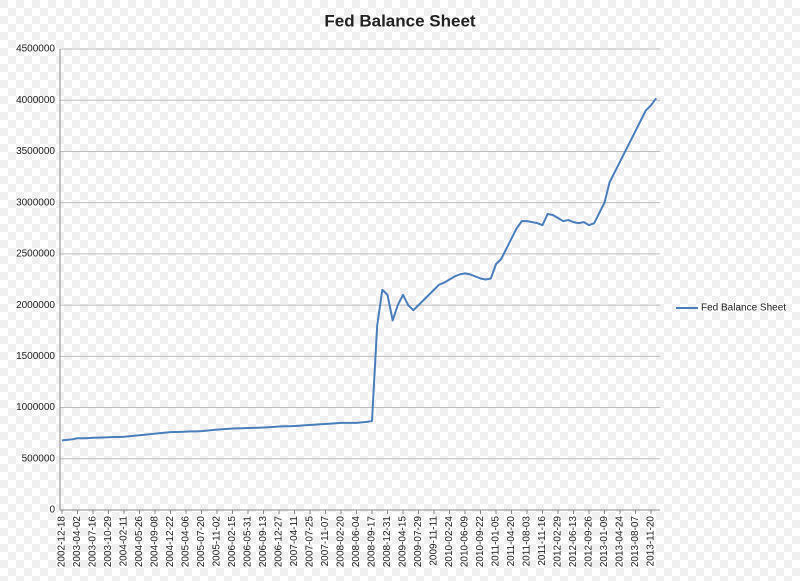 This screenshot has height=581, width=800. Describe the element at coordinates (325, 541) in the screenshot. I see `x-tick-label: 2007-11-07` at that location.